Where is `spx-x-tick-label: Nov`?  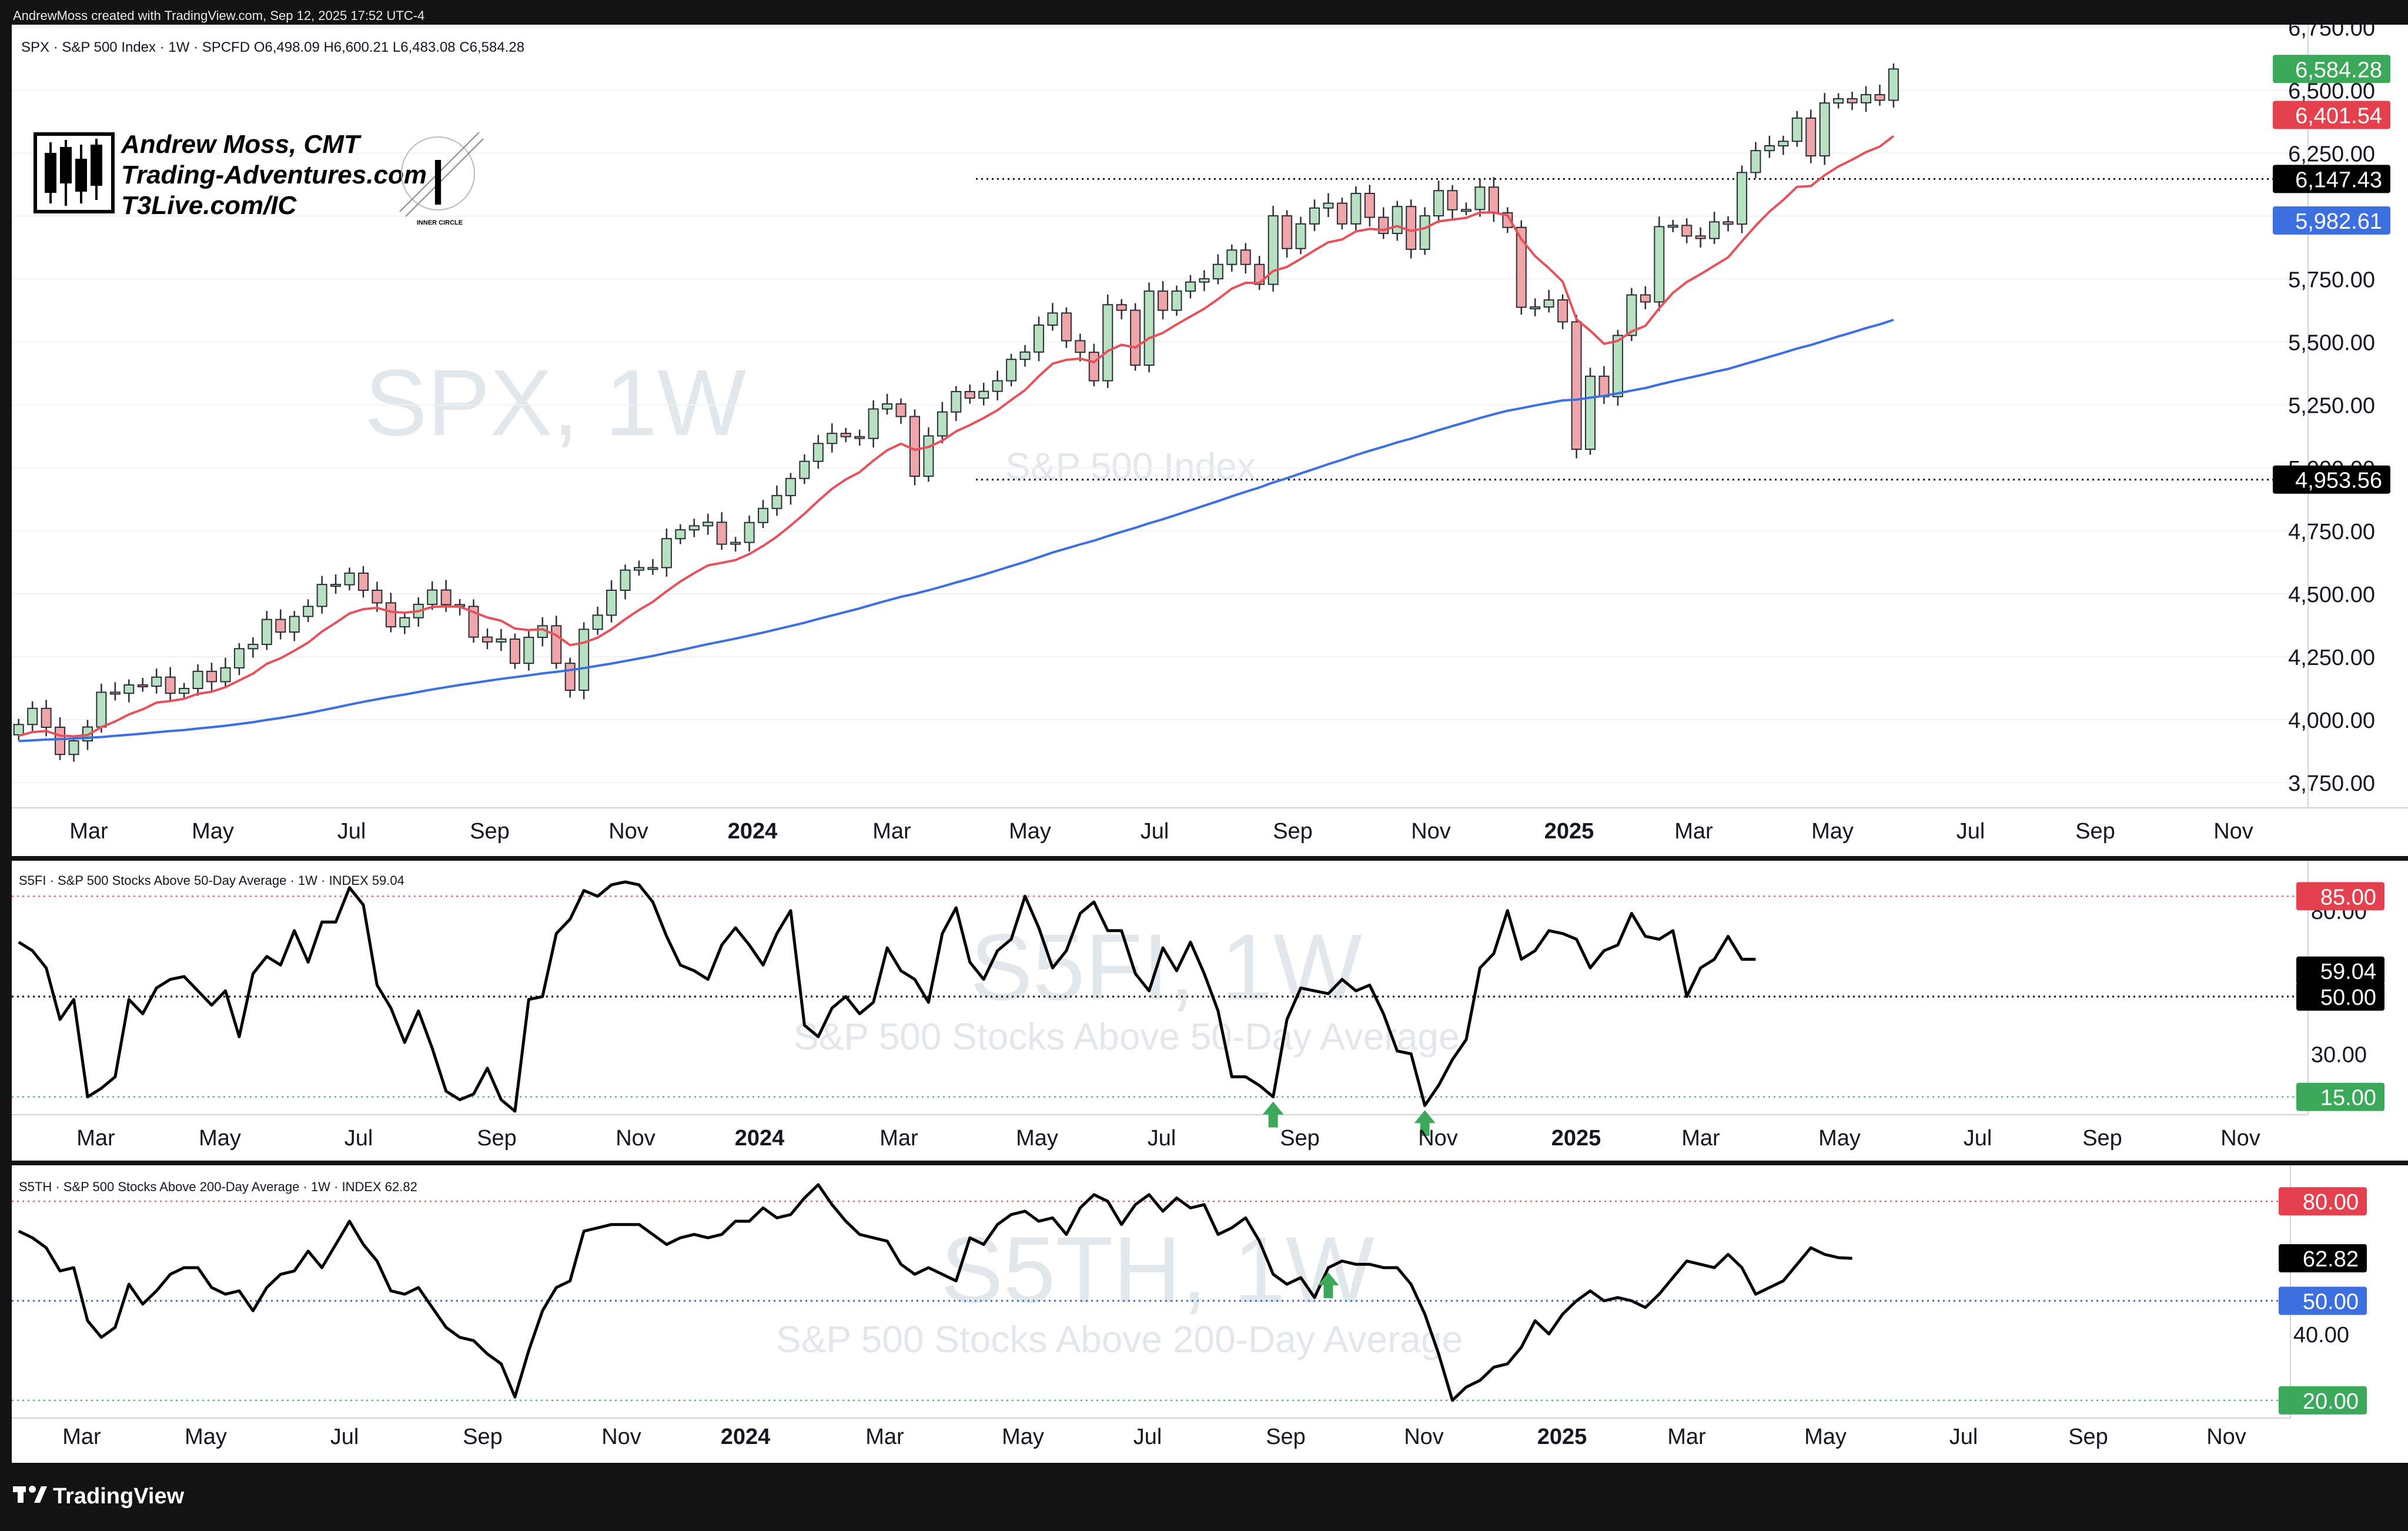
spx-x-tick-label: Nov is located at coordinates (628, 831).